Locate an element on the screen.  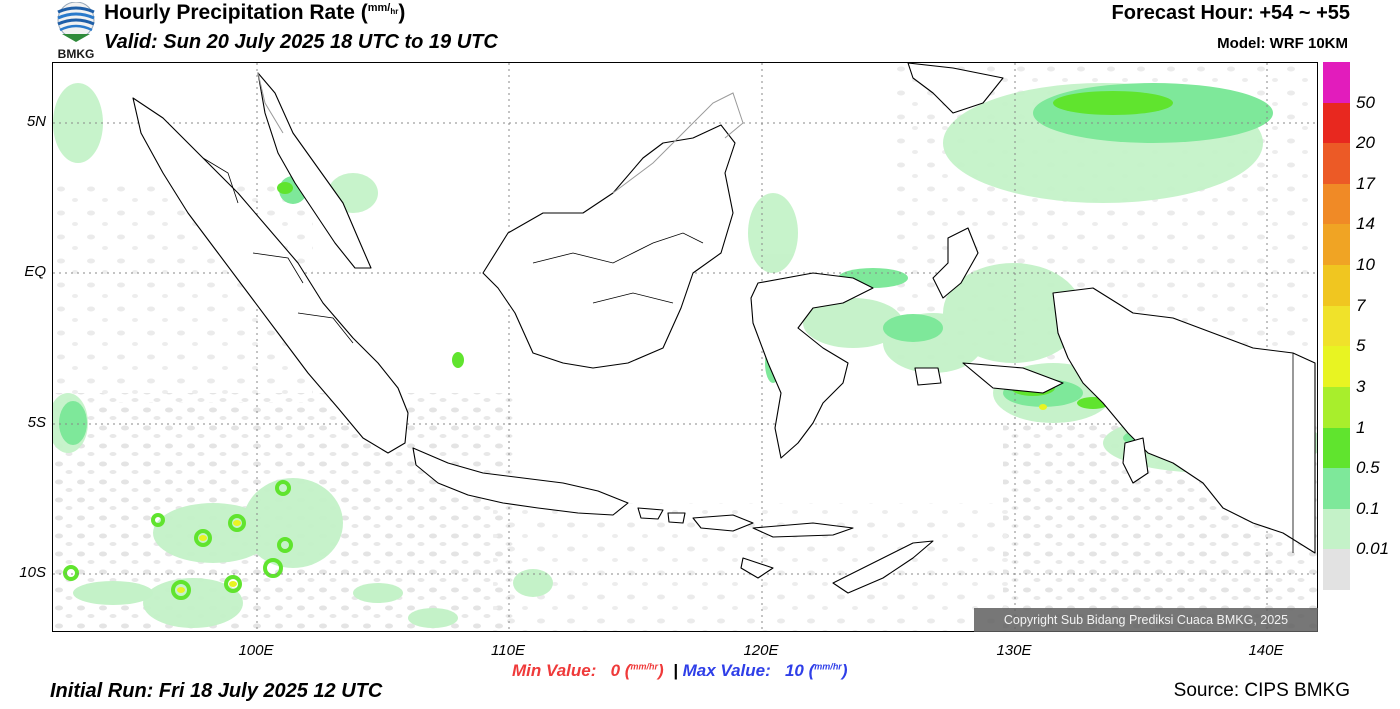
legend-label: 3 is located at coordinates (1361, 386).